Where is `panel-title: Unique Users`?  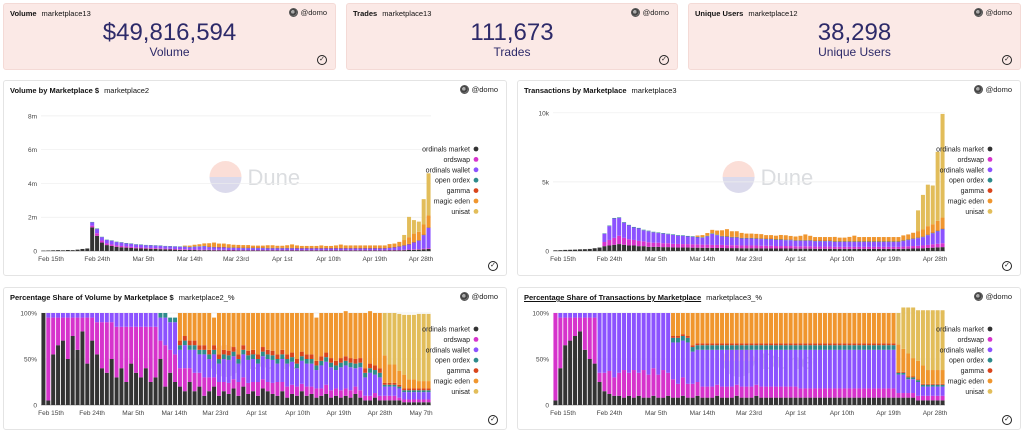 panel-title: Unique Users is located at coordinates (719, 13).